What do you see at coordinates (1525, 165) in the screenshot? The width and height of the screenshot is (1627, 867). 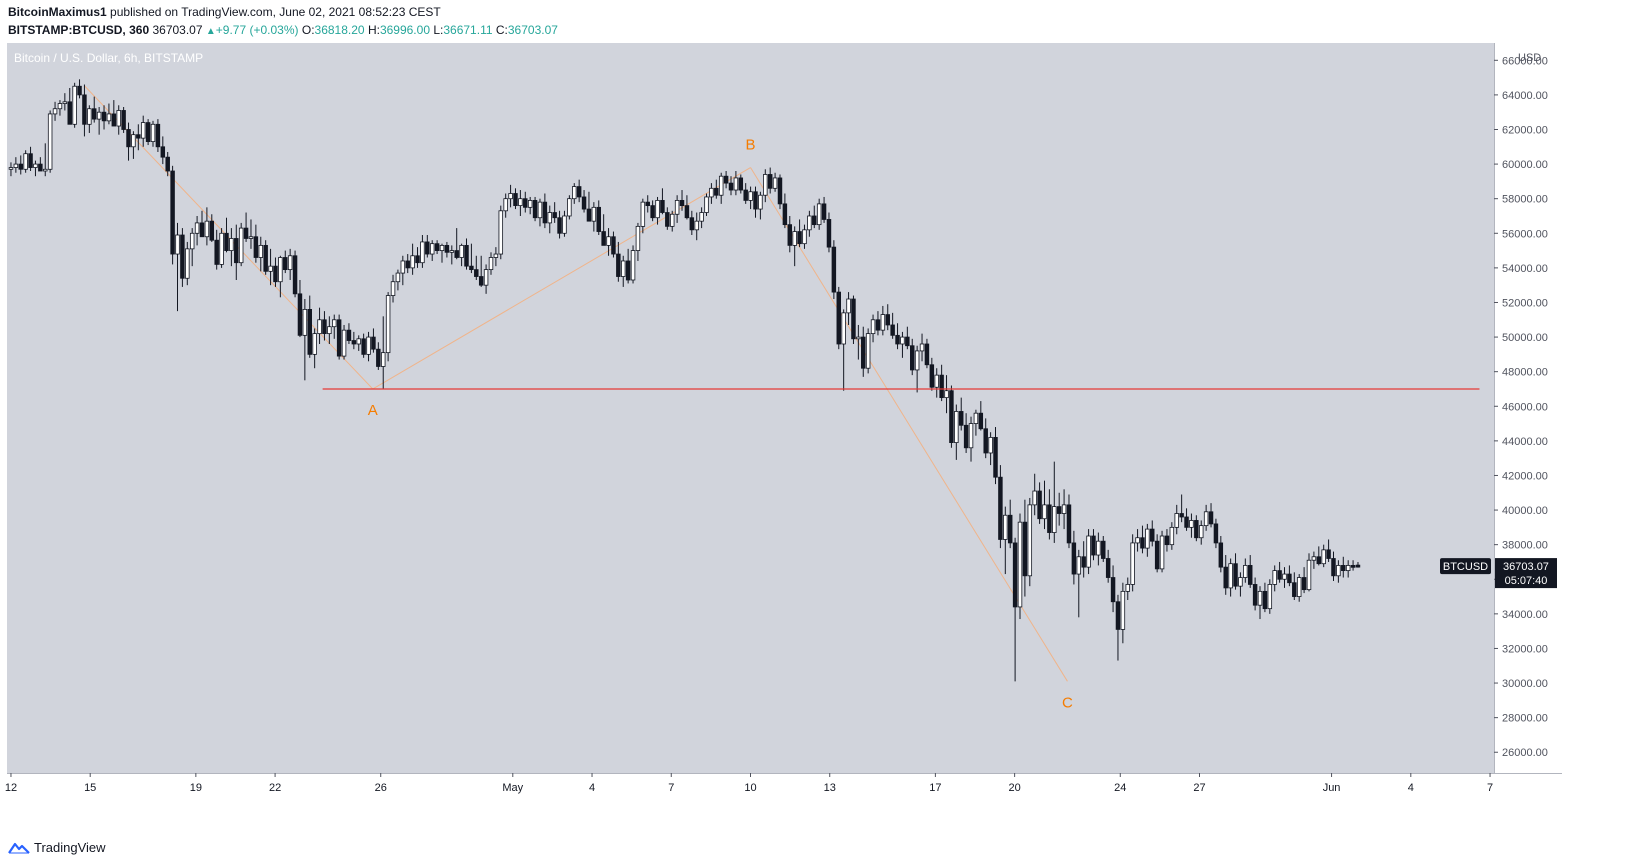 I see `y-tick-label: 60000.00` at bounding box center [1525, 165].